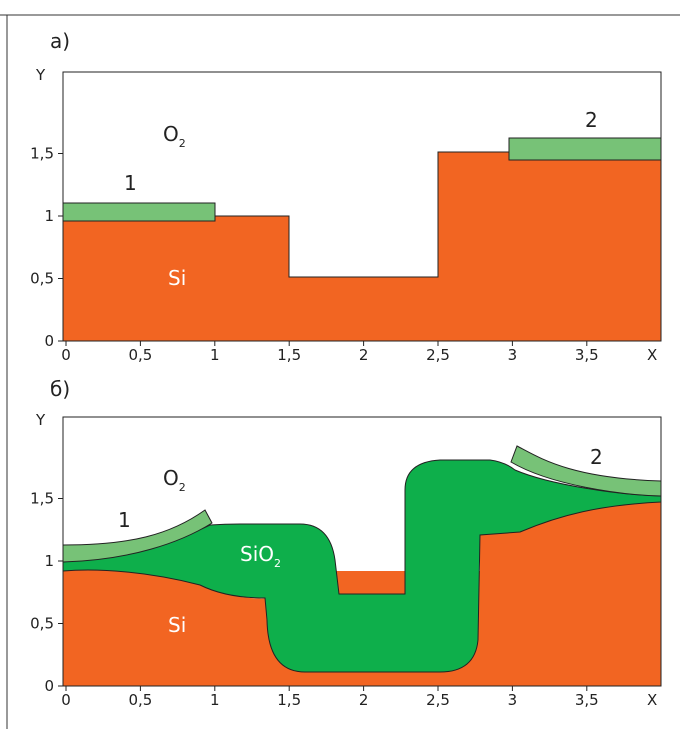 The height and width of the screenshot is (729, 680). What do you see at coordinates (277, 563) in the screenshot?
I see `oxide-label-sub: 2` at bounding box center [277, 563].